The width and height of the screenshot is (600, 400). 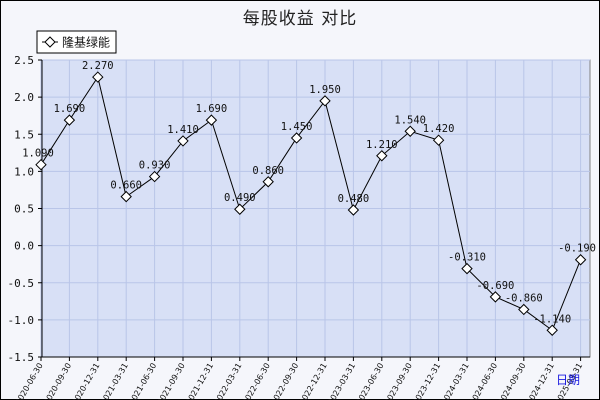 What do you see at coordinates (24, 134) in the screenshot?
I see `y-tick-label: 1.5` at bounding box center [24, 134].